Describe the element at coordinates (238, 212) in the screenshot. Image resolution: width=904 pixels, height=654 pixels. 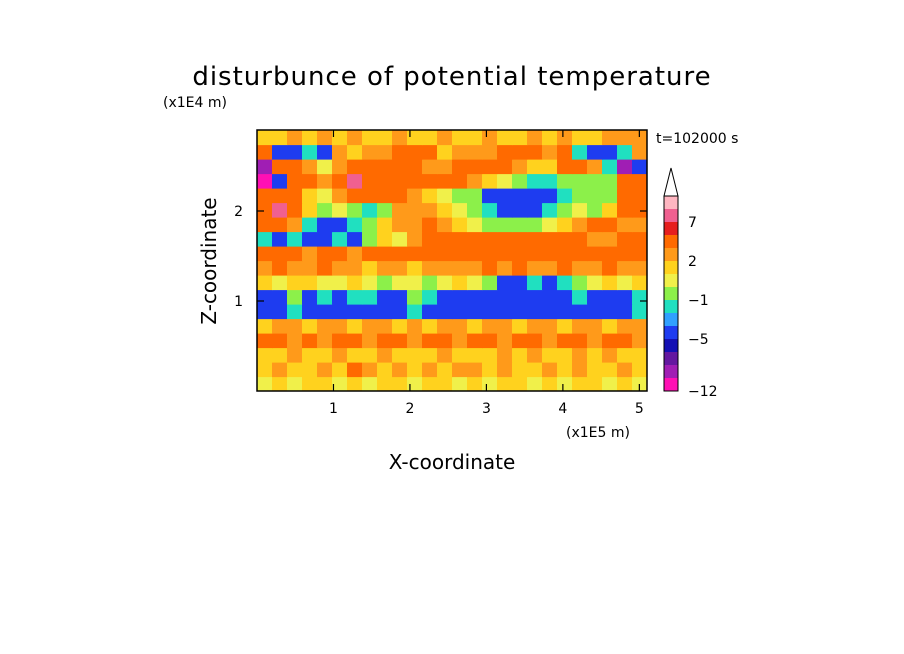
I see `y-tick-label: 2` at that location.